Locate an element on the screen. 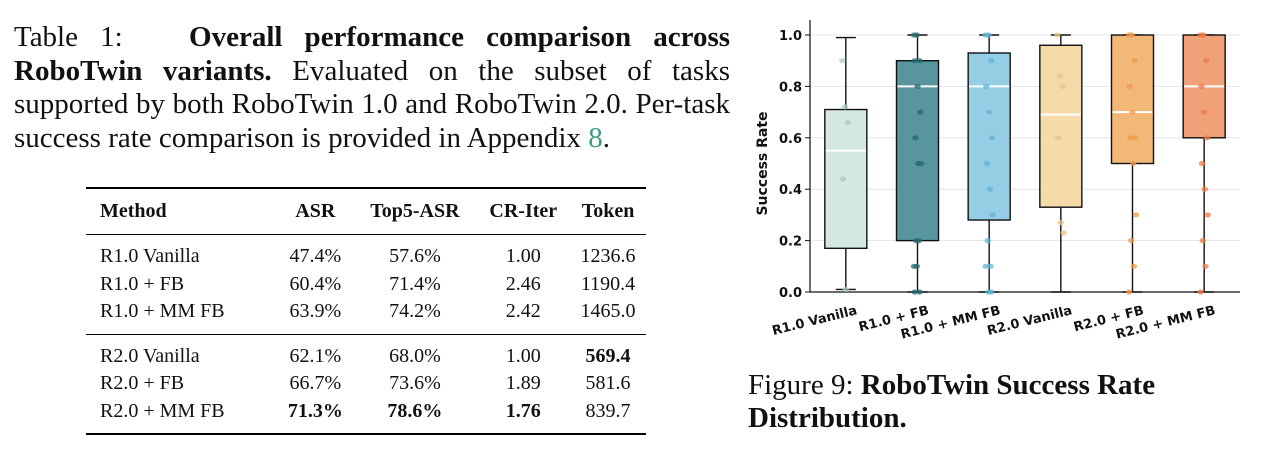 This screenshot has height=456, width=1262. cell-token: 581.6 is located at coordinates (608, 383).